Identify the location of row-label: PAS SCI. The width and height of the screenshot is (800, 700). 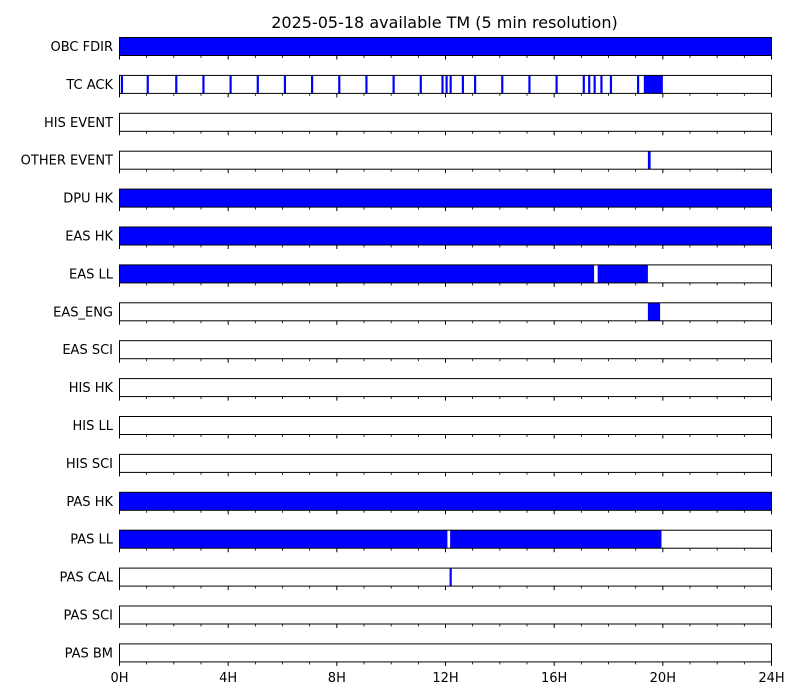
(88, 616).